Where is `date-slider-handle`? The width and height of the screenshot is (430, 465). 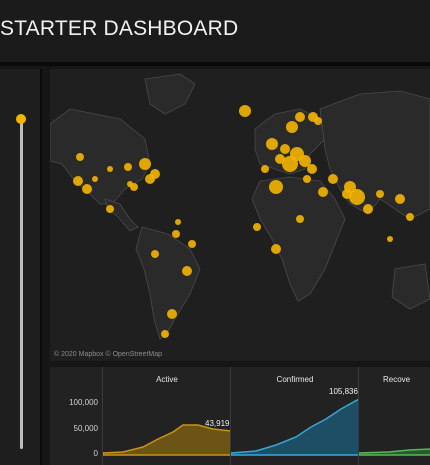
date-slider-handle is located at coordinates (21, 119).